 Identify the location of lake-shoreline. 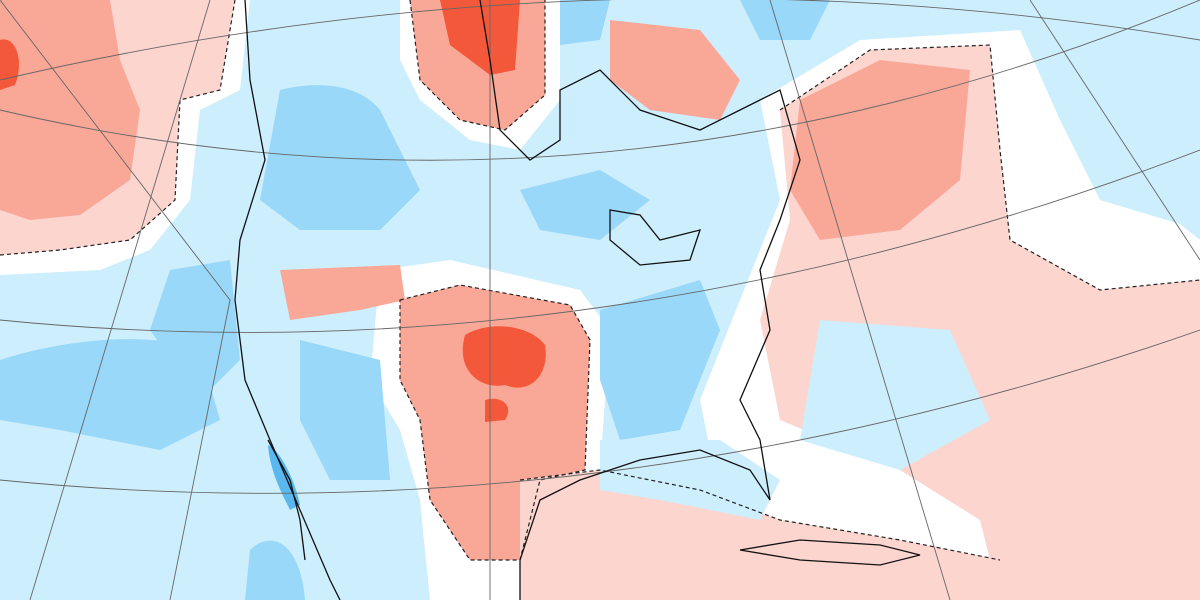
(655, 237).